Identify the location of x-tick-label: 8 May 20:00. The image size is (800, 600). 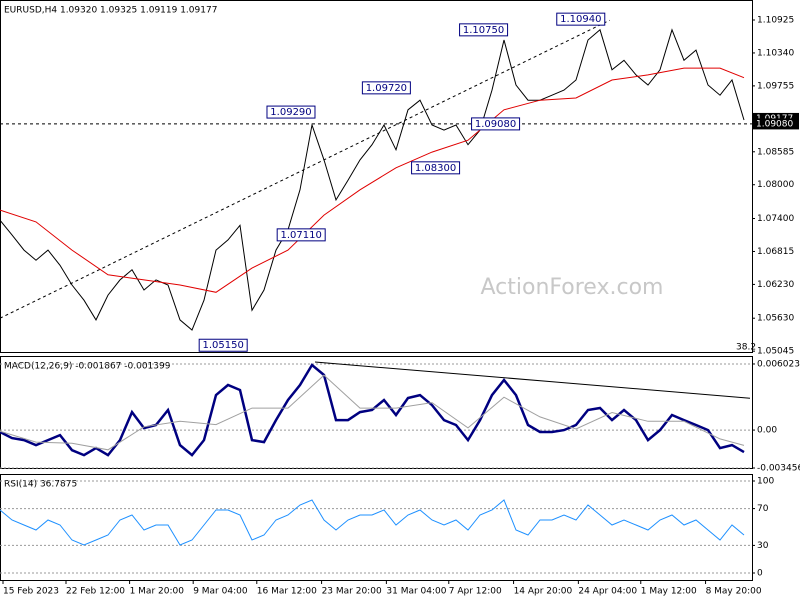
(734, 592).